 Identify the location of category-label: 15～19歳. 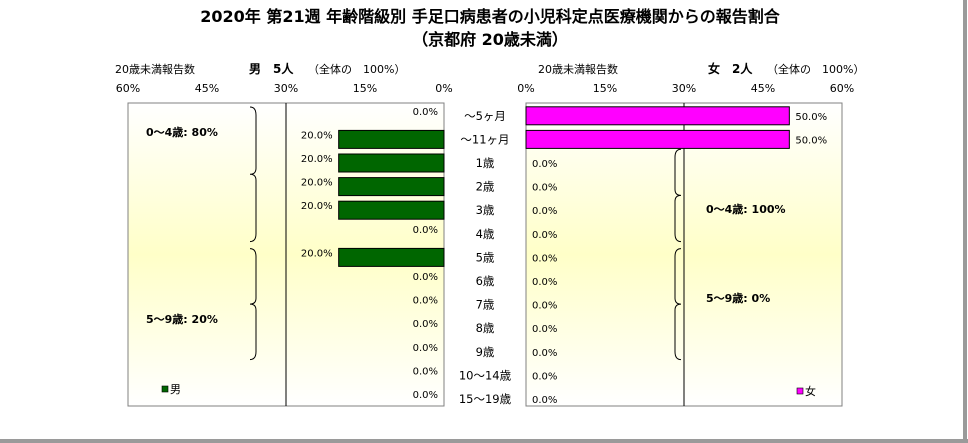
(485, 399).